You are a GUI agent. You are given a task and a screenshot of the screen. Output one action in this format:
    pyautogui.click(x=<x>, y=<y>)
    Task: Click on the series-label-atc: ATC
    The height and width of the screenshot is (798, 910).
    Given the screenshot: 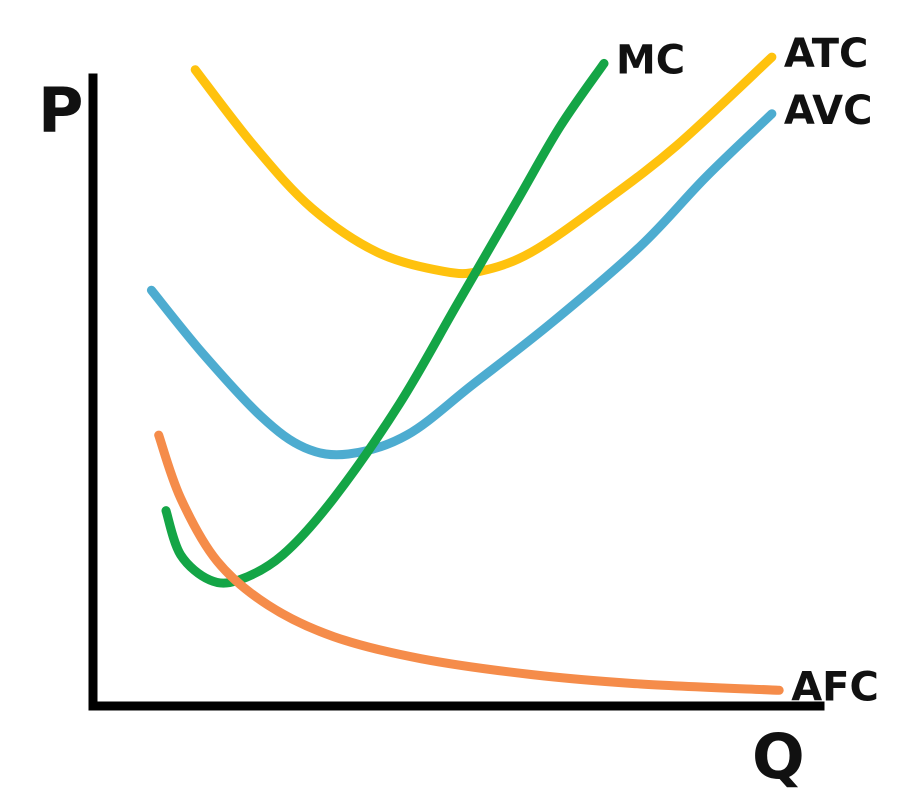 What is the action you would take?
    pyautogui.click(x=826, y=54)
    